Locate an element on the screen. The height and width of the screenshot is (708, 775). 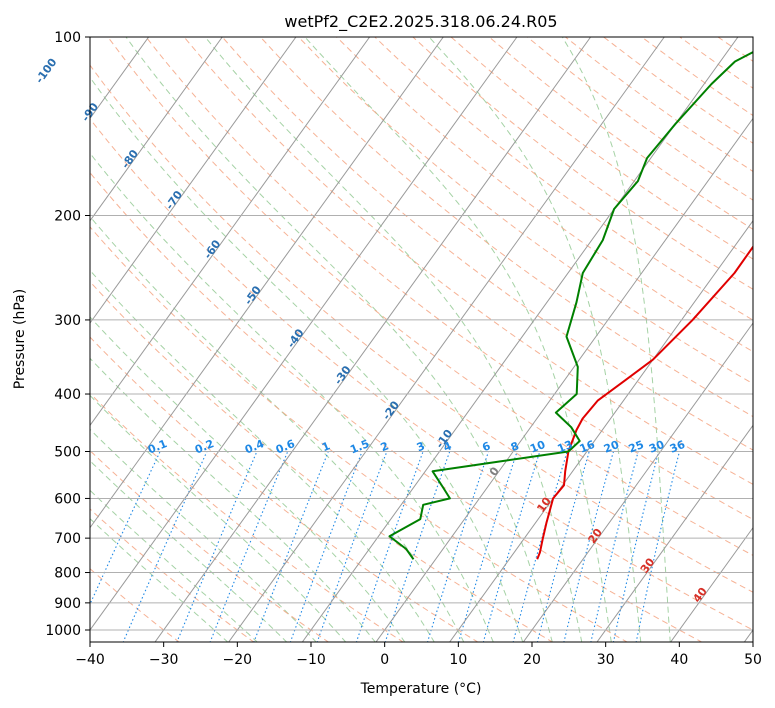
x-tick-label: −10 is located at coordinates (311, 660).